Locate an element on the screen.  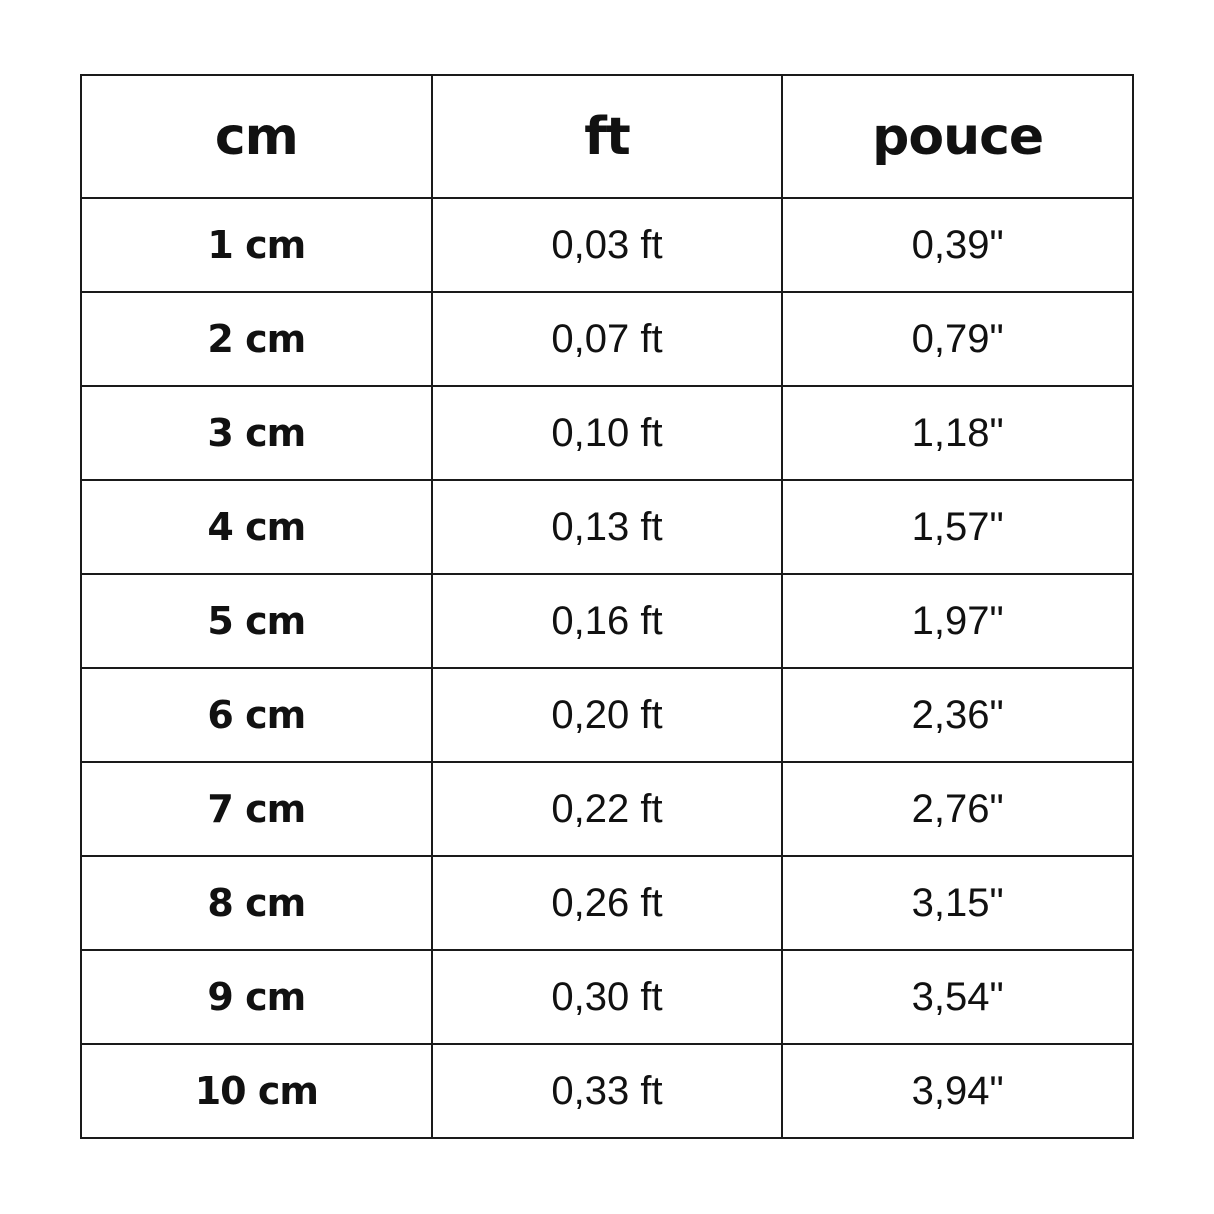
cell-ft: 0,16 ft is located at coordinates (607, 621).